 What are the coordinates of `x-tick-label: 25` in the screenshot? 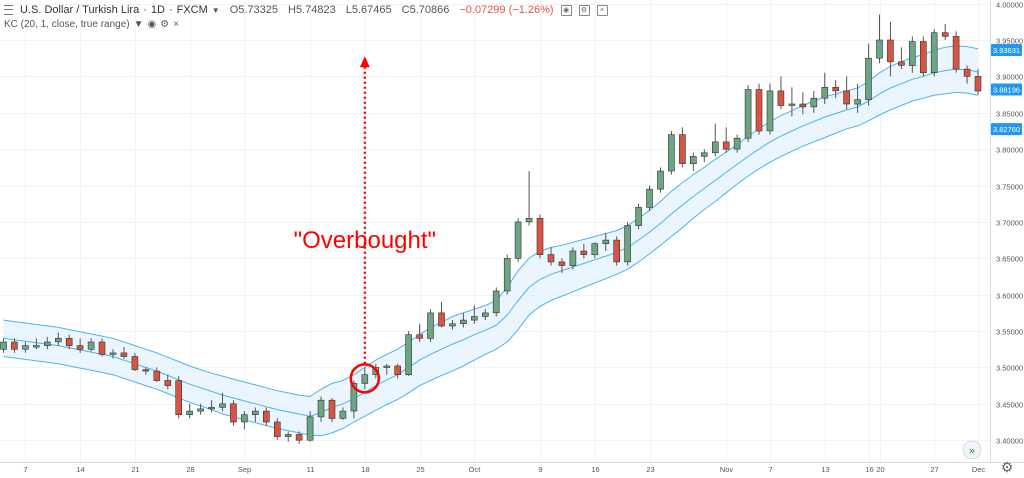 It's located at (420, 469).